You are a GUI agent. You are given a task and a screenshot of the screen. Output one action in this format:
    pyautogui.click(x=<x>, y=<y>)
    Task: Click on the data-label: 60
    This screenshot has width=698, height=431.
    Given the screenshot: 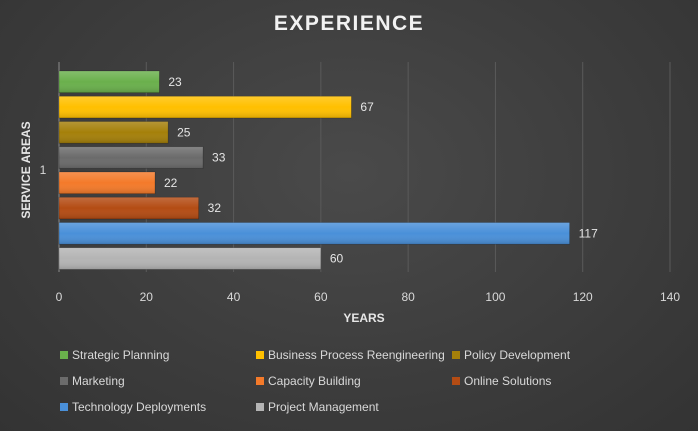 What is the action you would take?
    pyautogui.click(x=337, y=259)
    